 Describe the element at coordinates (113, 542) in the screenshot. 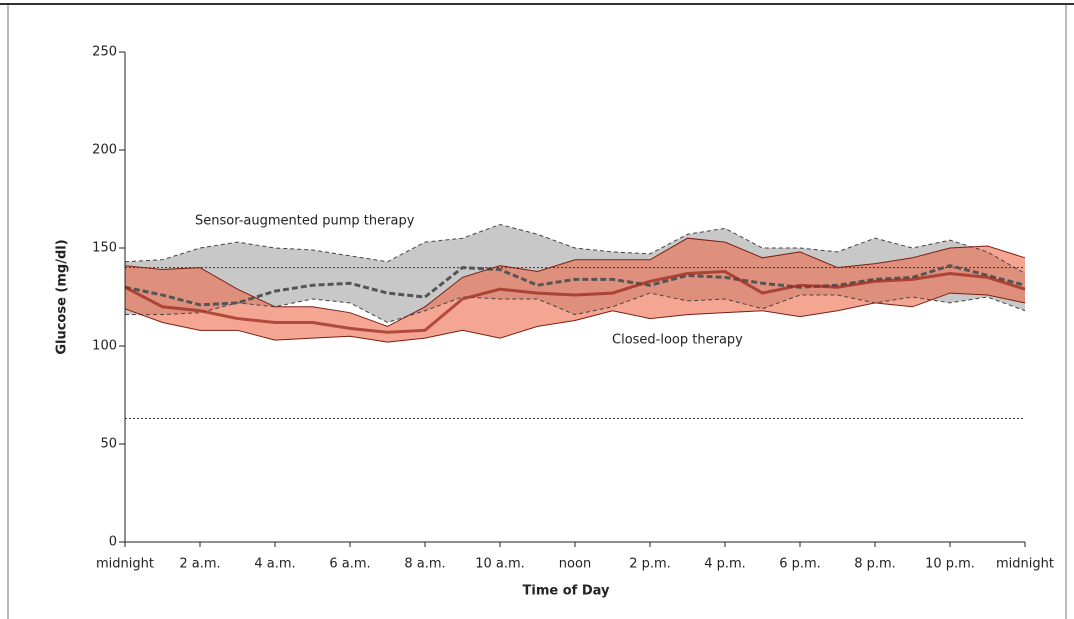

I see `y-tick-label: 0` at that location.